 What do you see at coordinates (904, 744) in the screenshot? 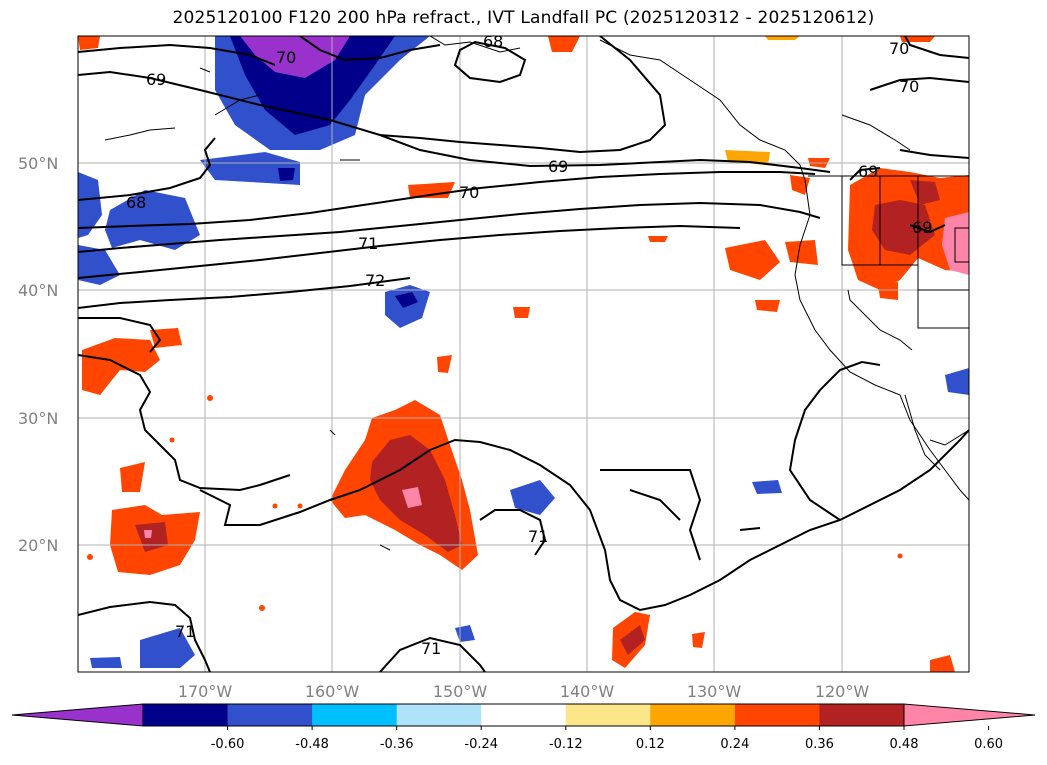
I see `colorbar-tick-label: 0.48` at bounding box center [904, 744].